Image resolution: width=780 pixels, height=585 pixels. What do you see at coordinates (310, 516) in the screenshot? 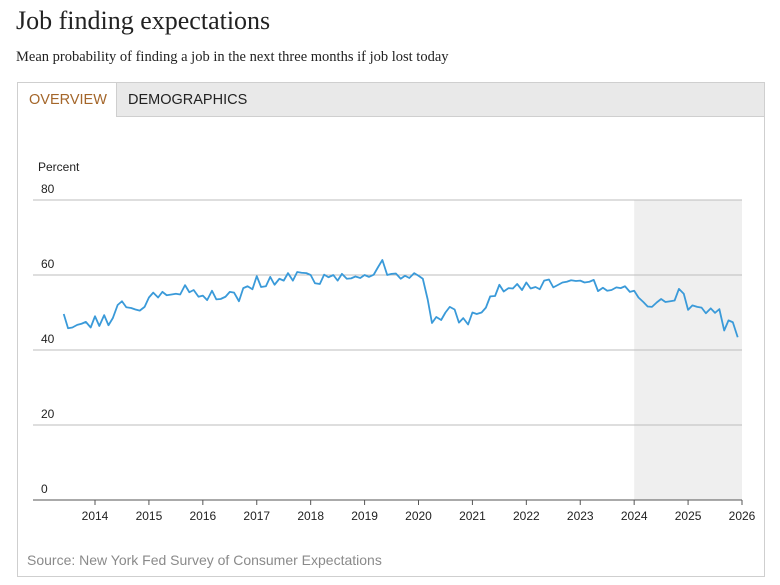
I see `x-tick-label: 2018` at bounding box center [310, 516].